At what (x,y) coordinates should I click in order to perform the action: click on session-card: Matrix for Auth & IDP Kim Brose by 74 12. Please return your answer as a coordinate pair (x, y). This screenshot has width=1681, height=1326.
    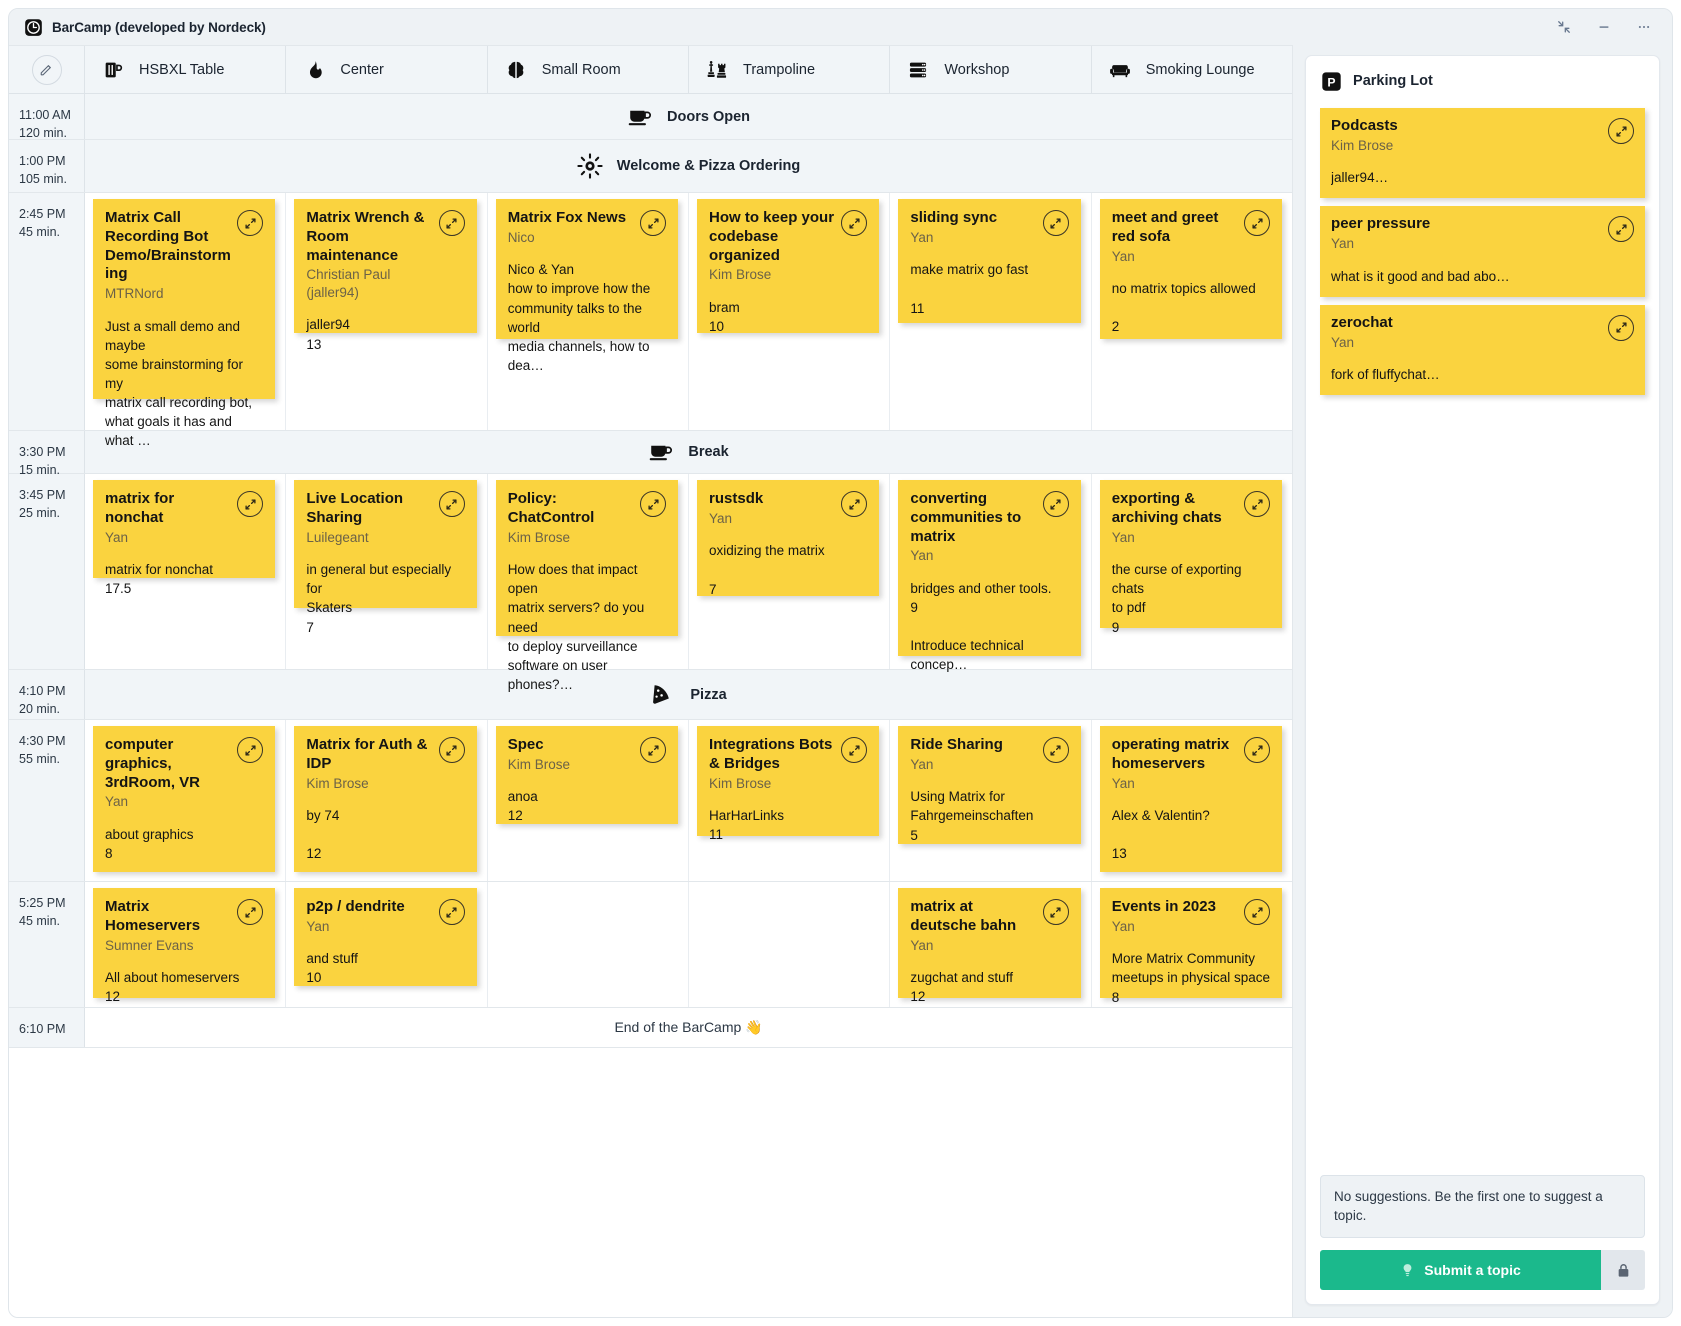
    Looking at the image, I should click on (385, 799).